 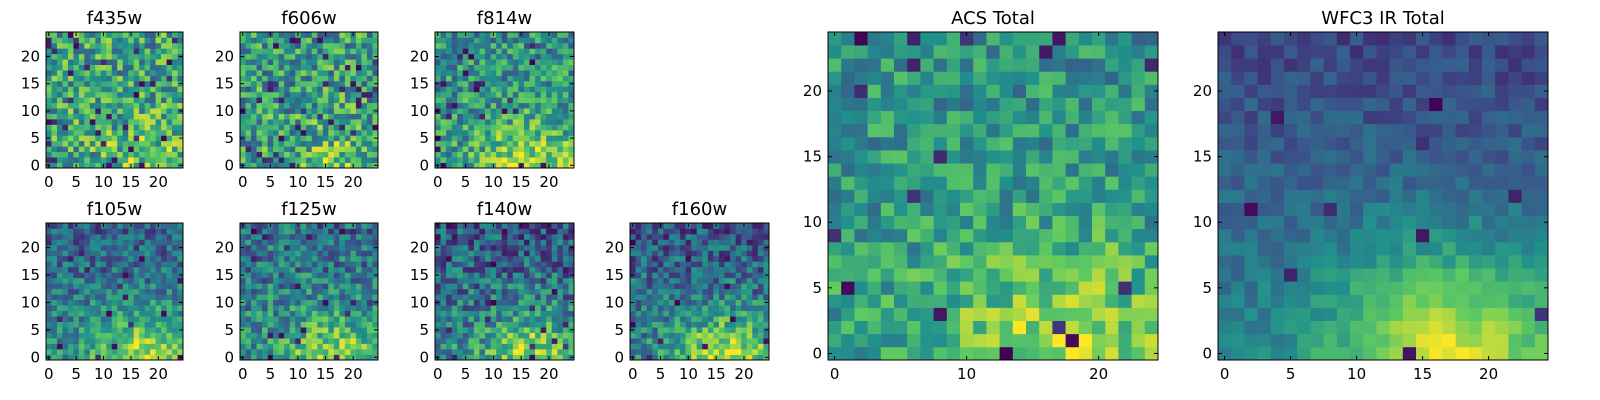 What do you see at coordinates (743, 374) in the screenshot?
I see `x-tick-label: 20` at bounding box center [743, 374].